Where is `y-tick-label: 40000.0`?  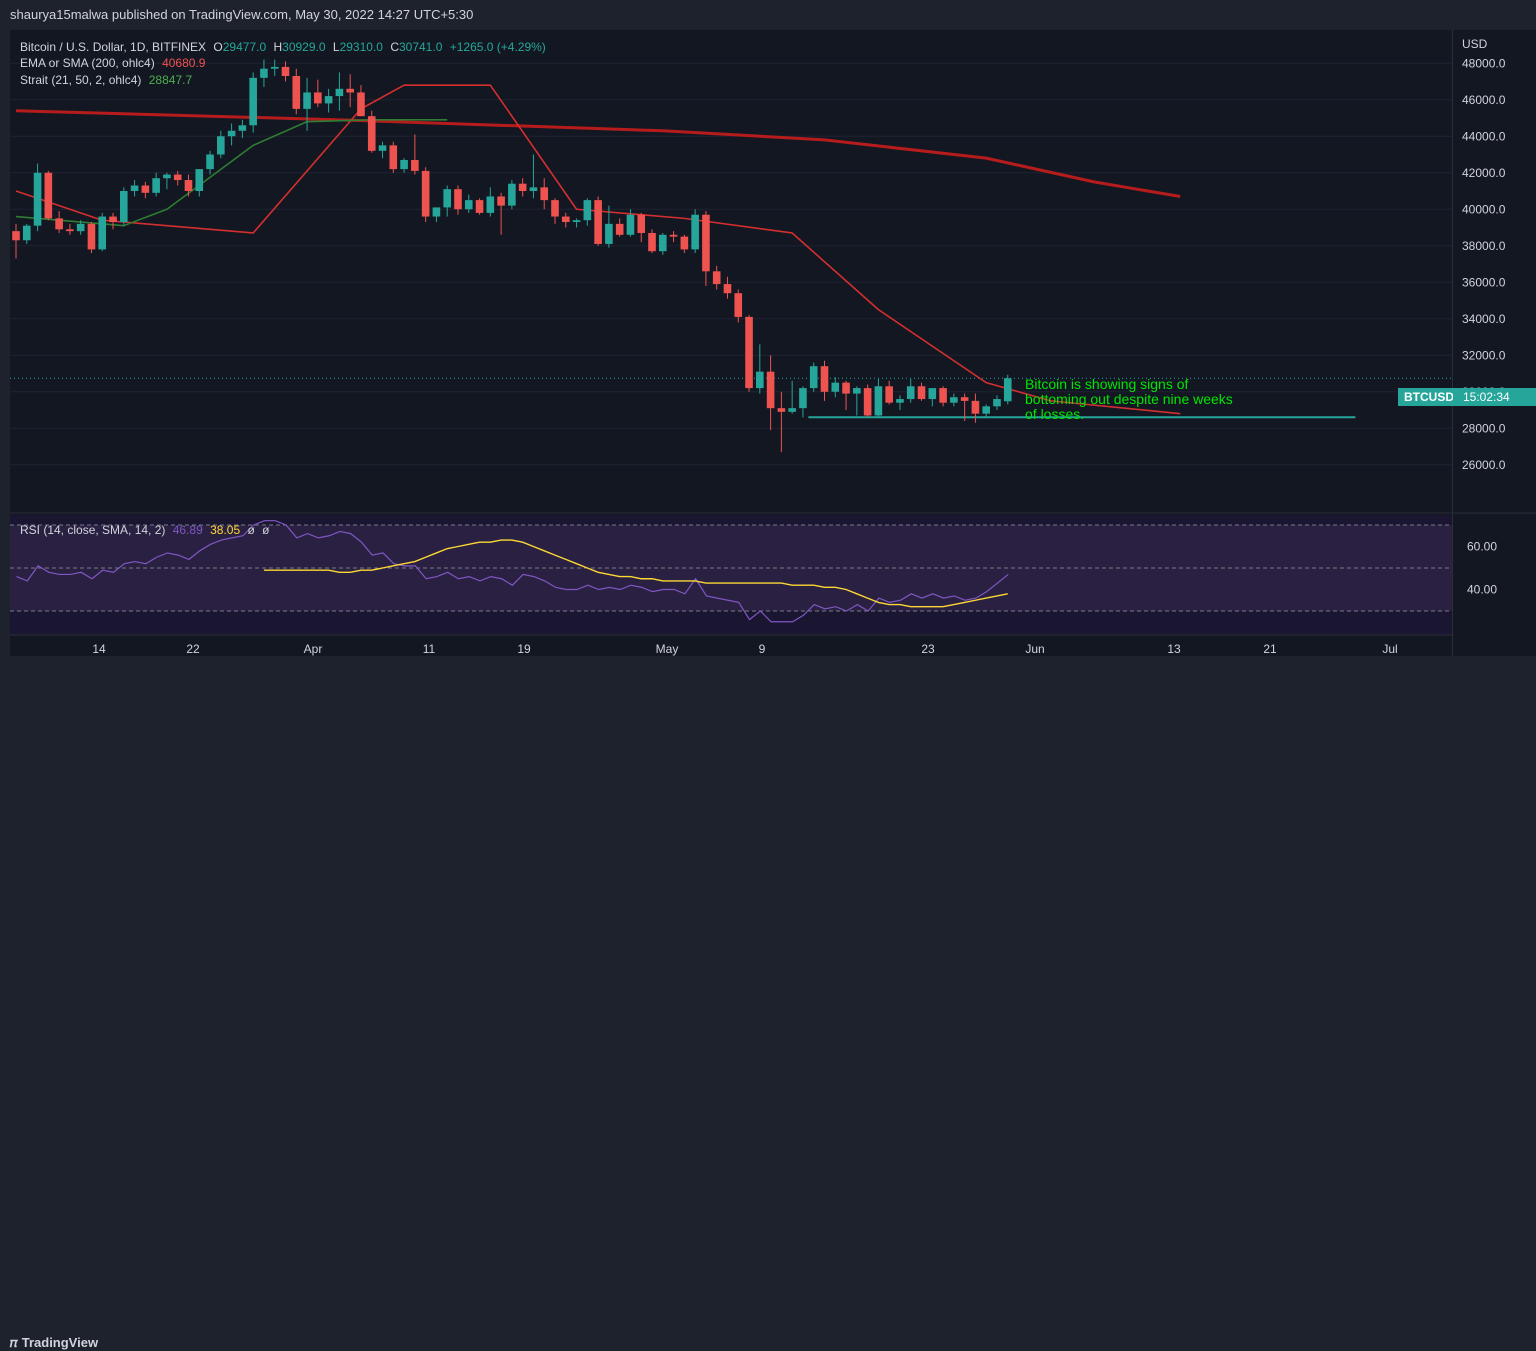
y-tick-label: 40000.0 is located at coordinates (1484, 209).